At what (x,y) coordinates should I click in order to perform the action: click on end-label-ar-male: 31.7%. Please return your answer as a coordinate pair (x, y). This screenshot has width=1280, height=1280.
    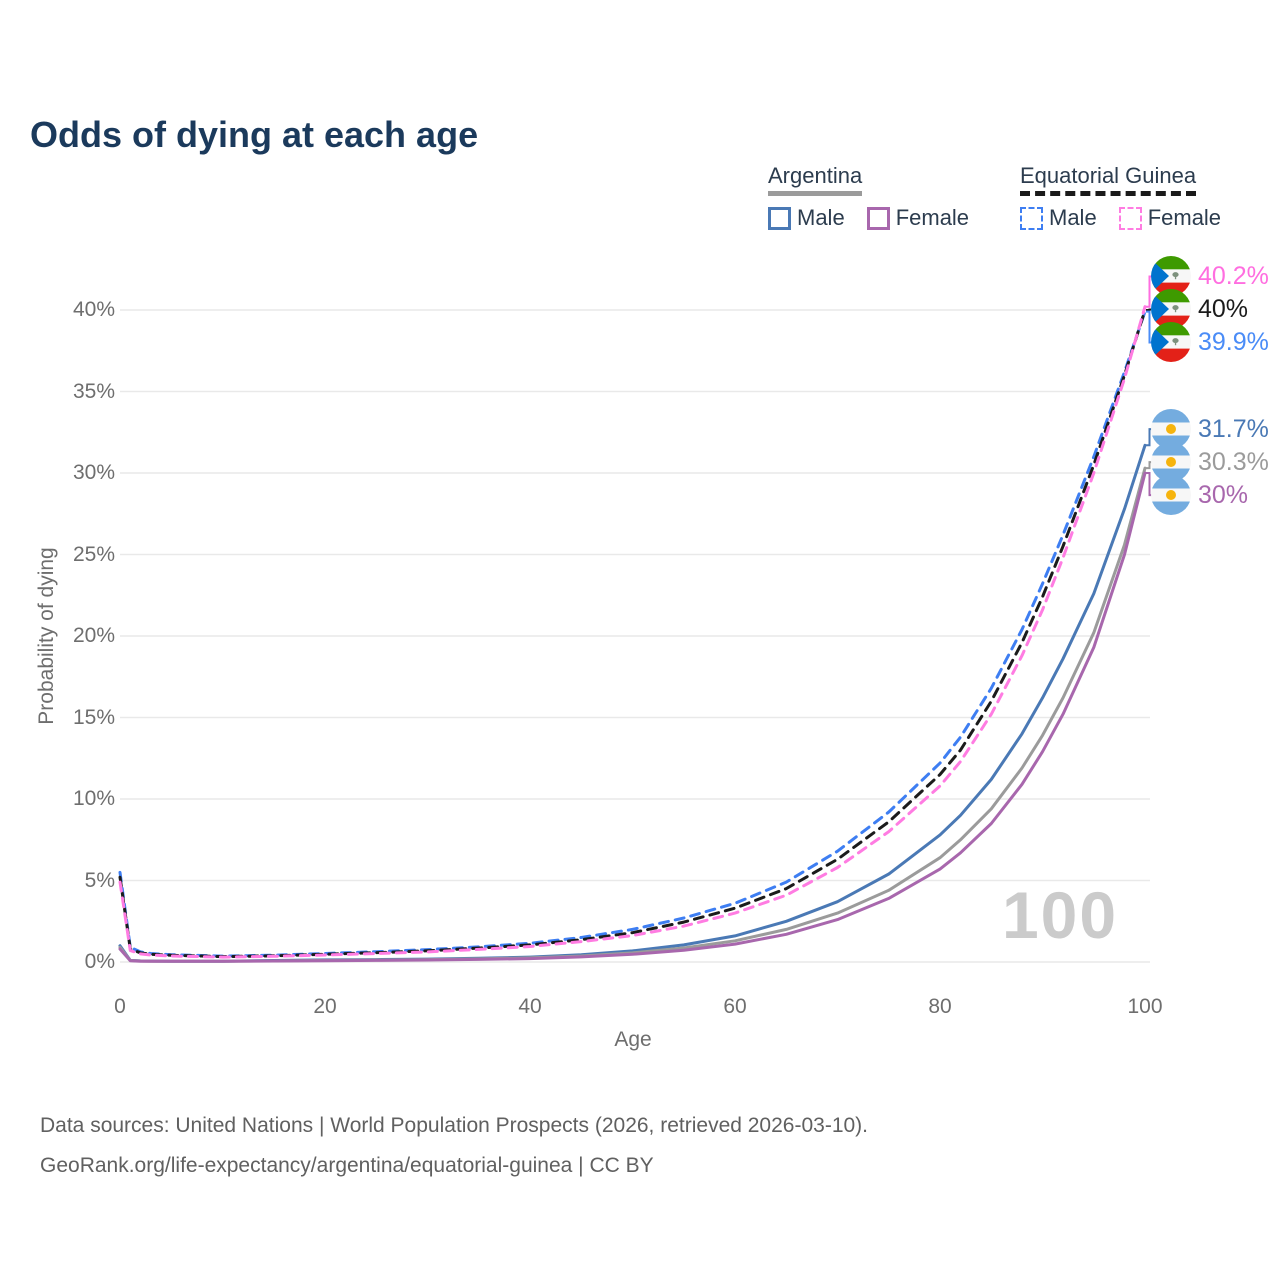
    Looking at the image, I should click on (1210, 429).